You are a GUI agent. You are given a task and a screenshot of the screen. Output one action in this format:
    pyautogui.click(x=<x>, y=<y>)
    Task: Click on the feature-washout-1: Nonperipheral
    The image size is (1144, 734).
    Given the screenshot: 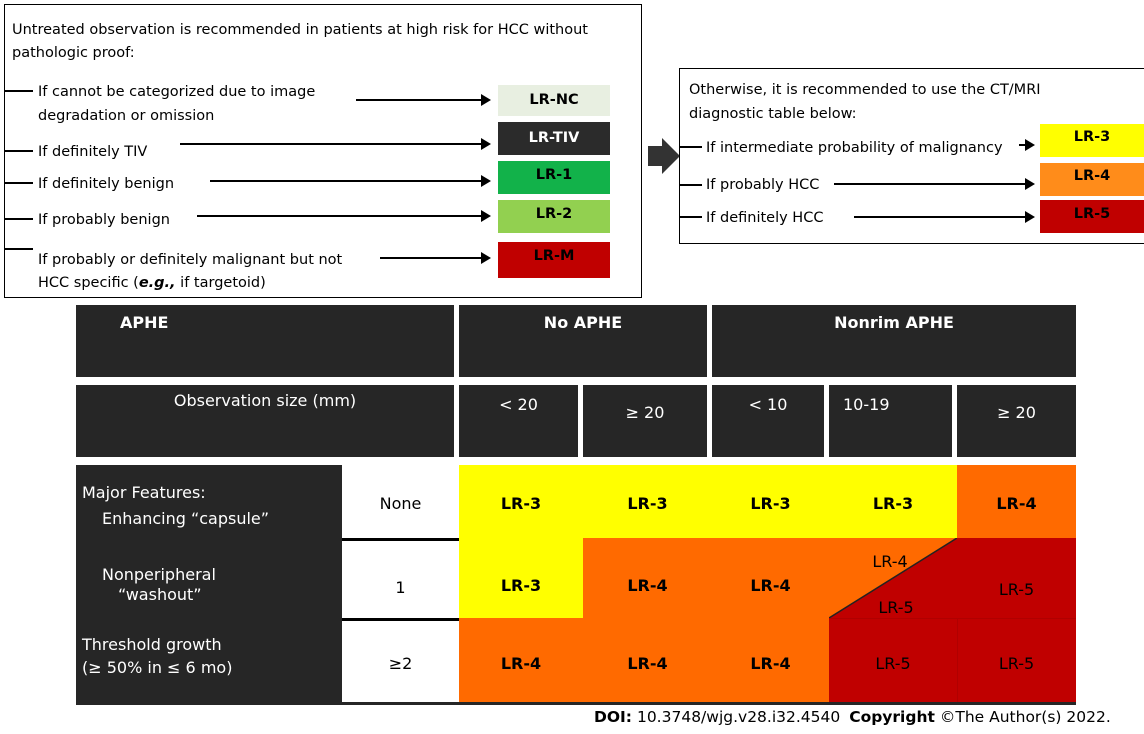 What is the action you would take?
    pyautogui.click(x=159, y=574)
    